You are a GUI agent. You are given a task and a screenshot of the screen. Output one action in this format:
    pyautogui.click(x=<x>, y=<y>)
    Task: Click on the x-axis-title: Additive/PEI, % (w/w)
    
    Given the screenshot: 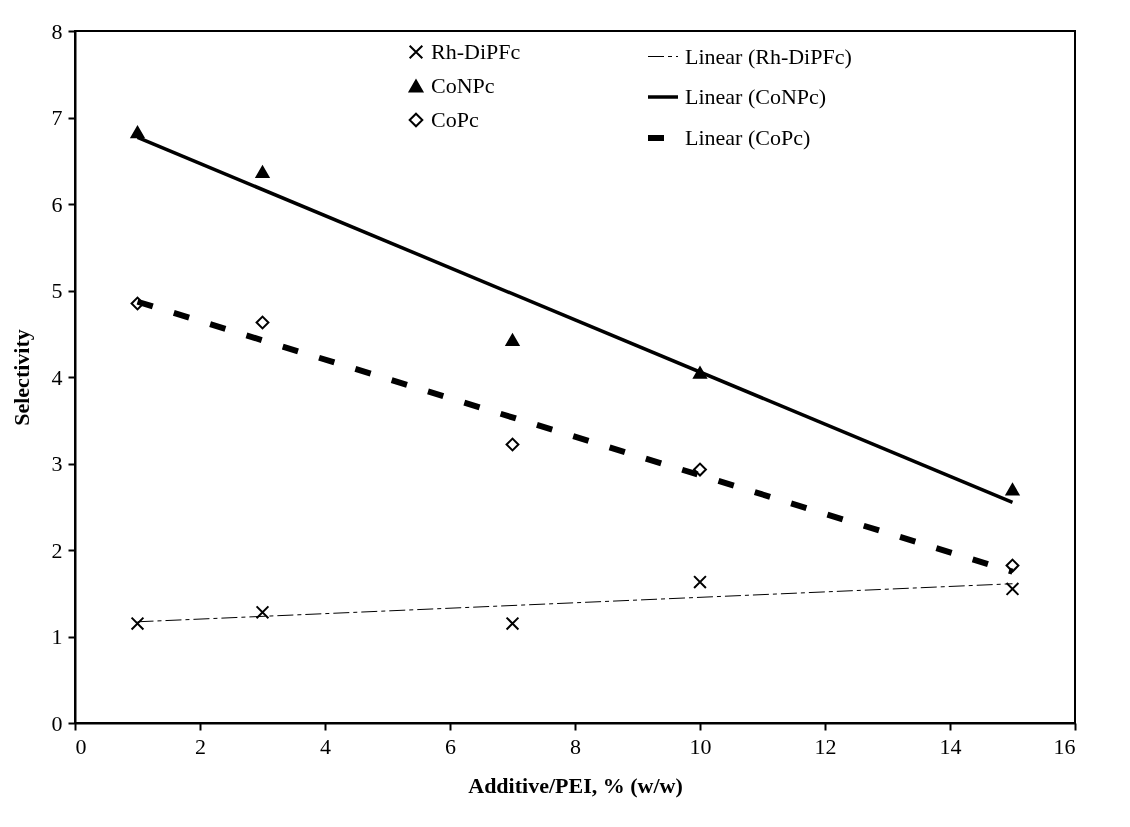 What is the action you would take?
    pyautogui.click(x=575, y=785)
    